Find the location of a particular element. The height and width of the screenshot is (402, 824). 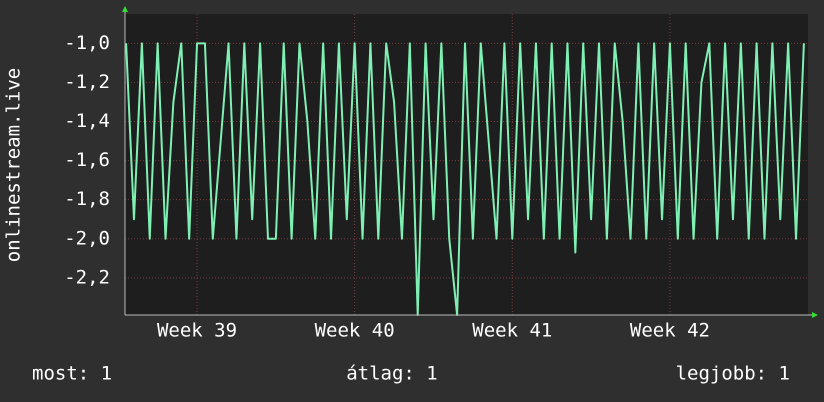

x-tick-label: Week 42 is located at coordinates (670, 331).